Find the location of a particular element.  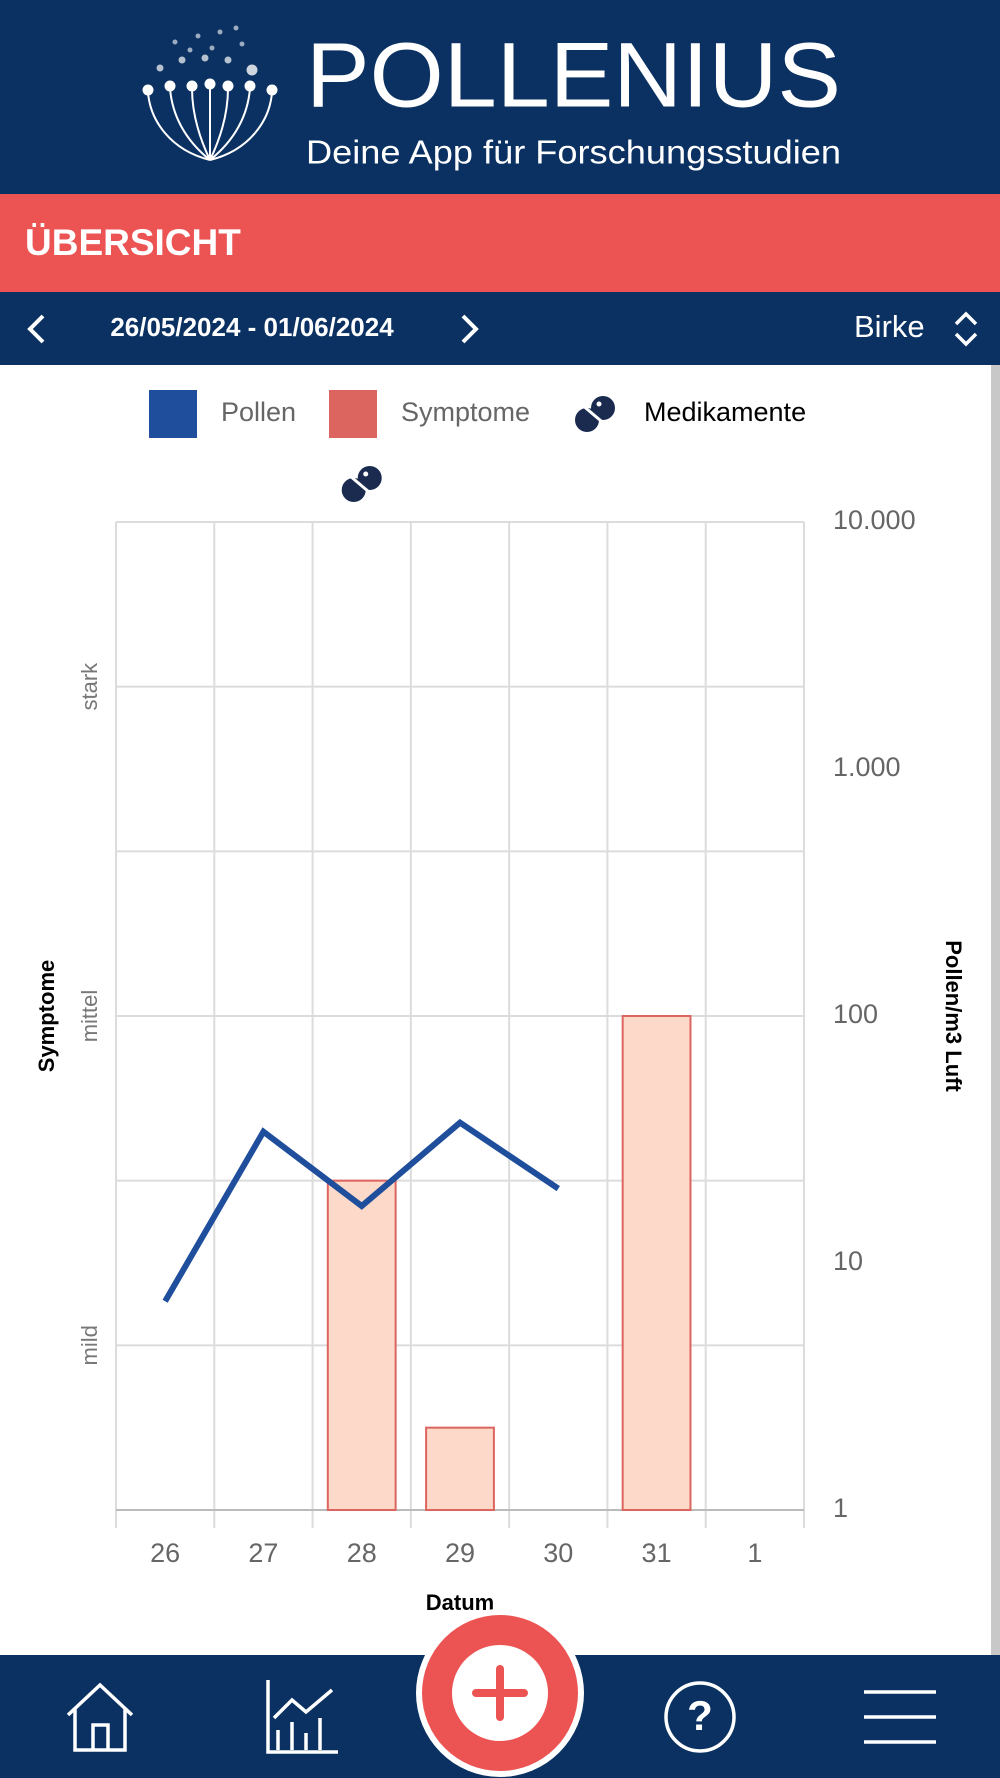

add-button is located at coordinates (500, 1693).